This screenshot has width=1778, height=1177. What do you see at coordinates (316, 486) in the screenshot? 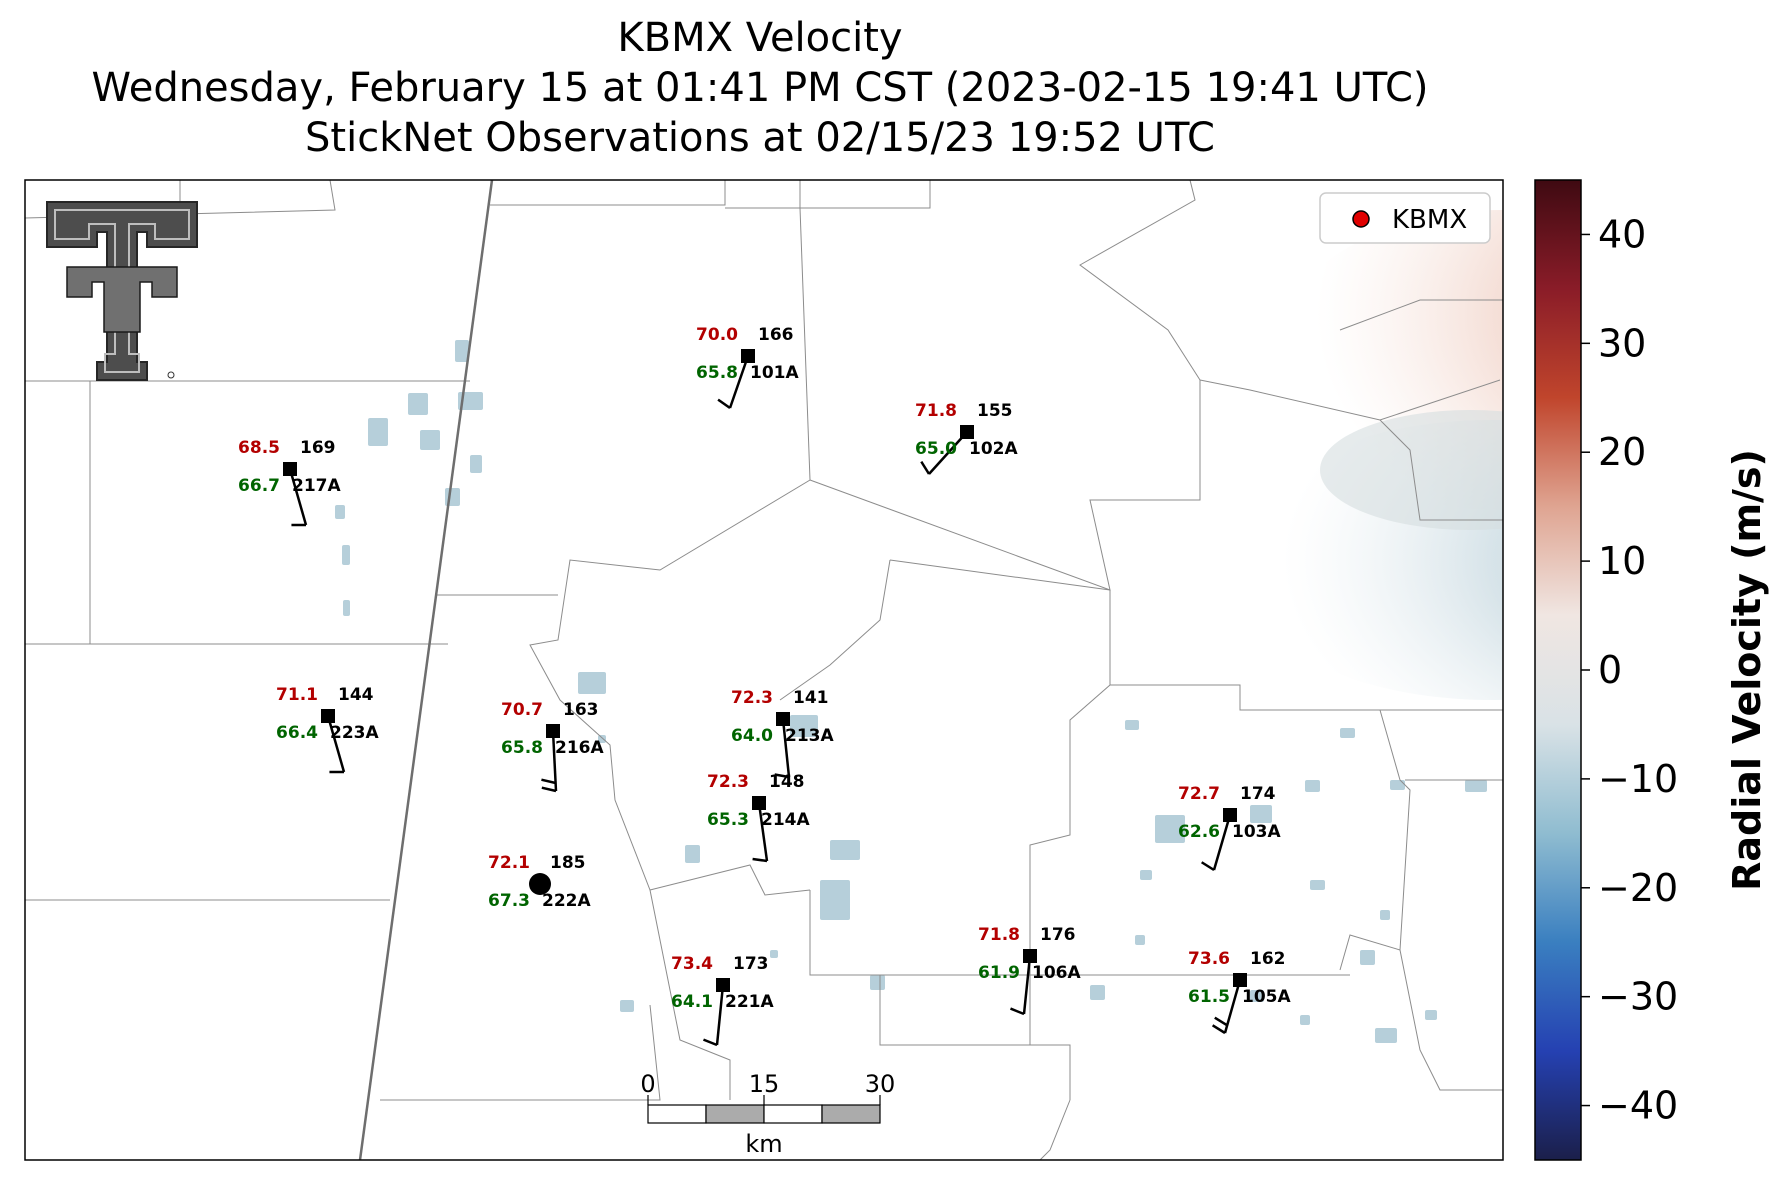
I see `station-id: 217A` at bounding box center [316, 486].